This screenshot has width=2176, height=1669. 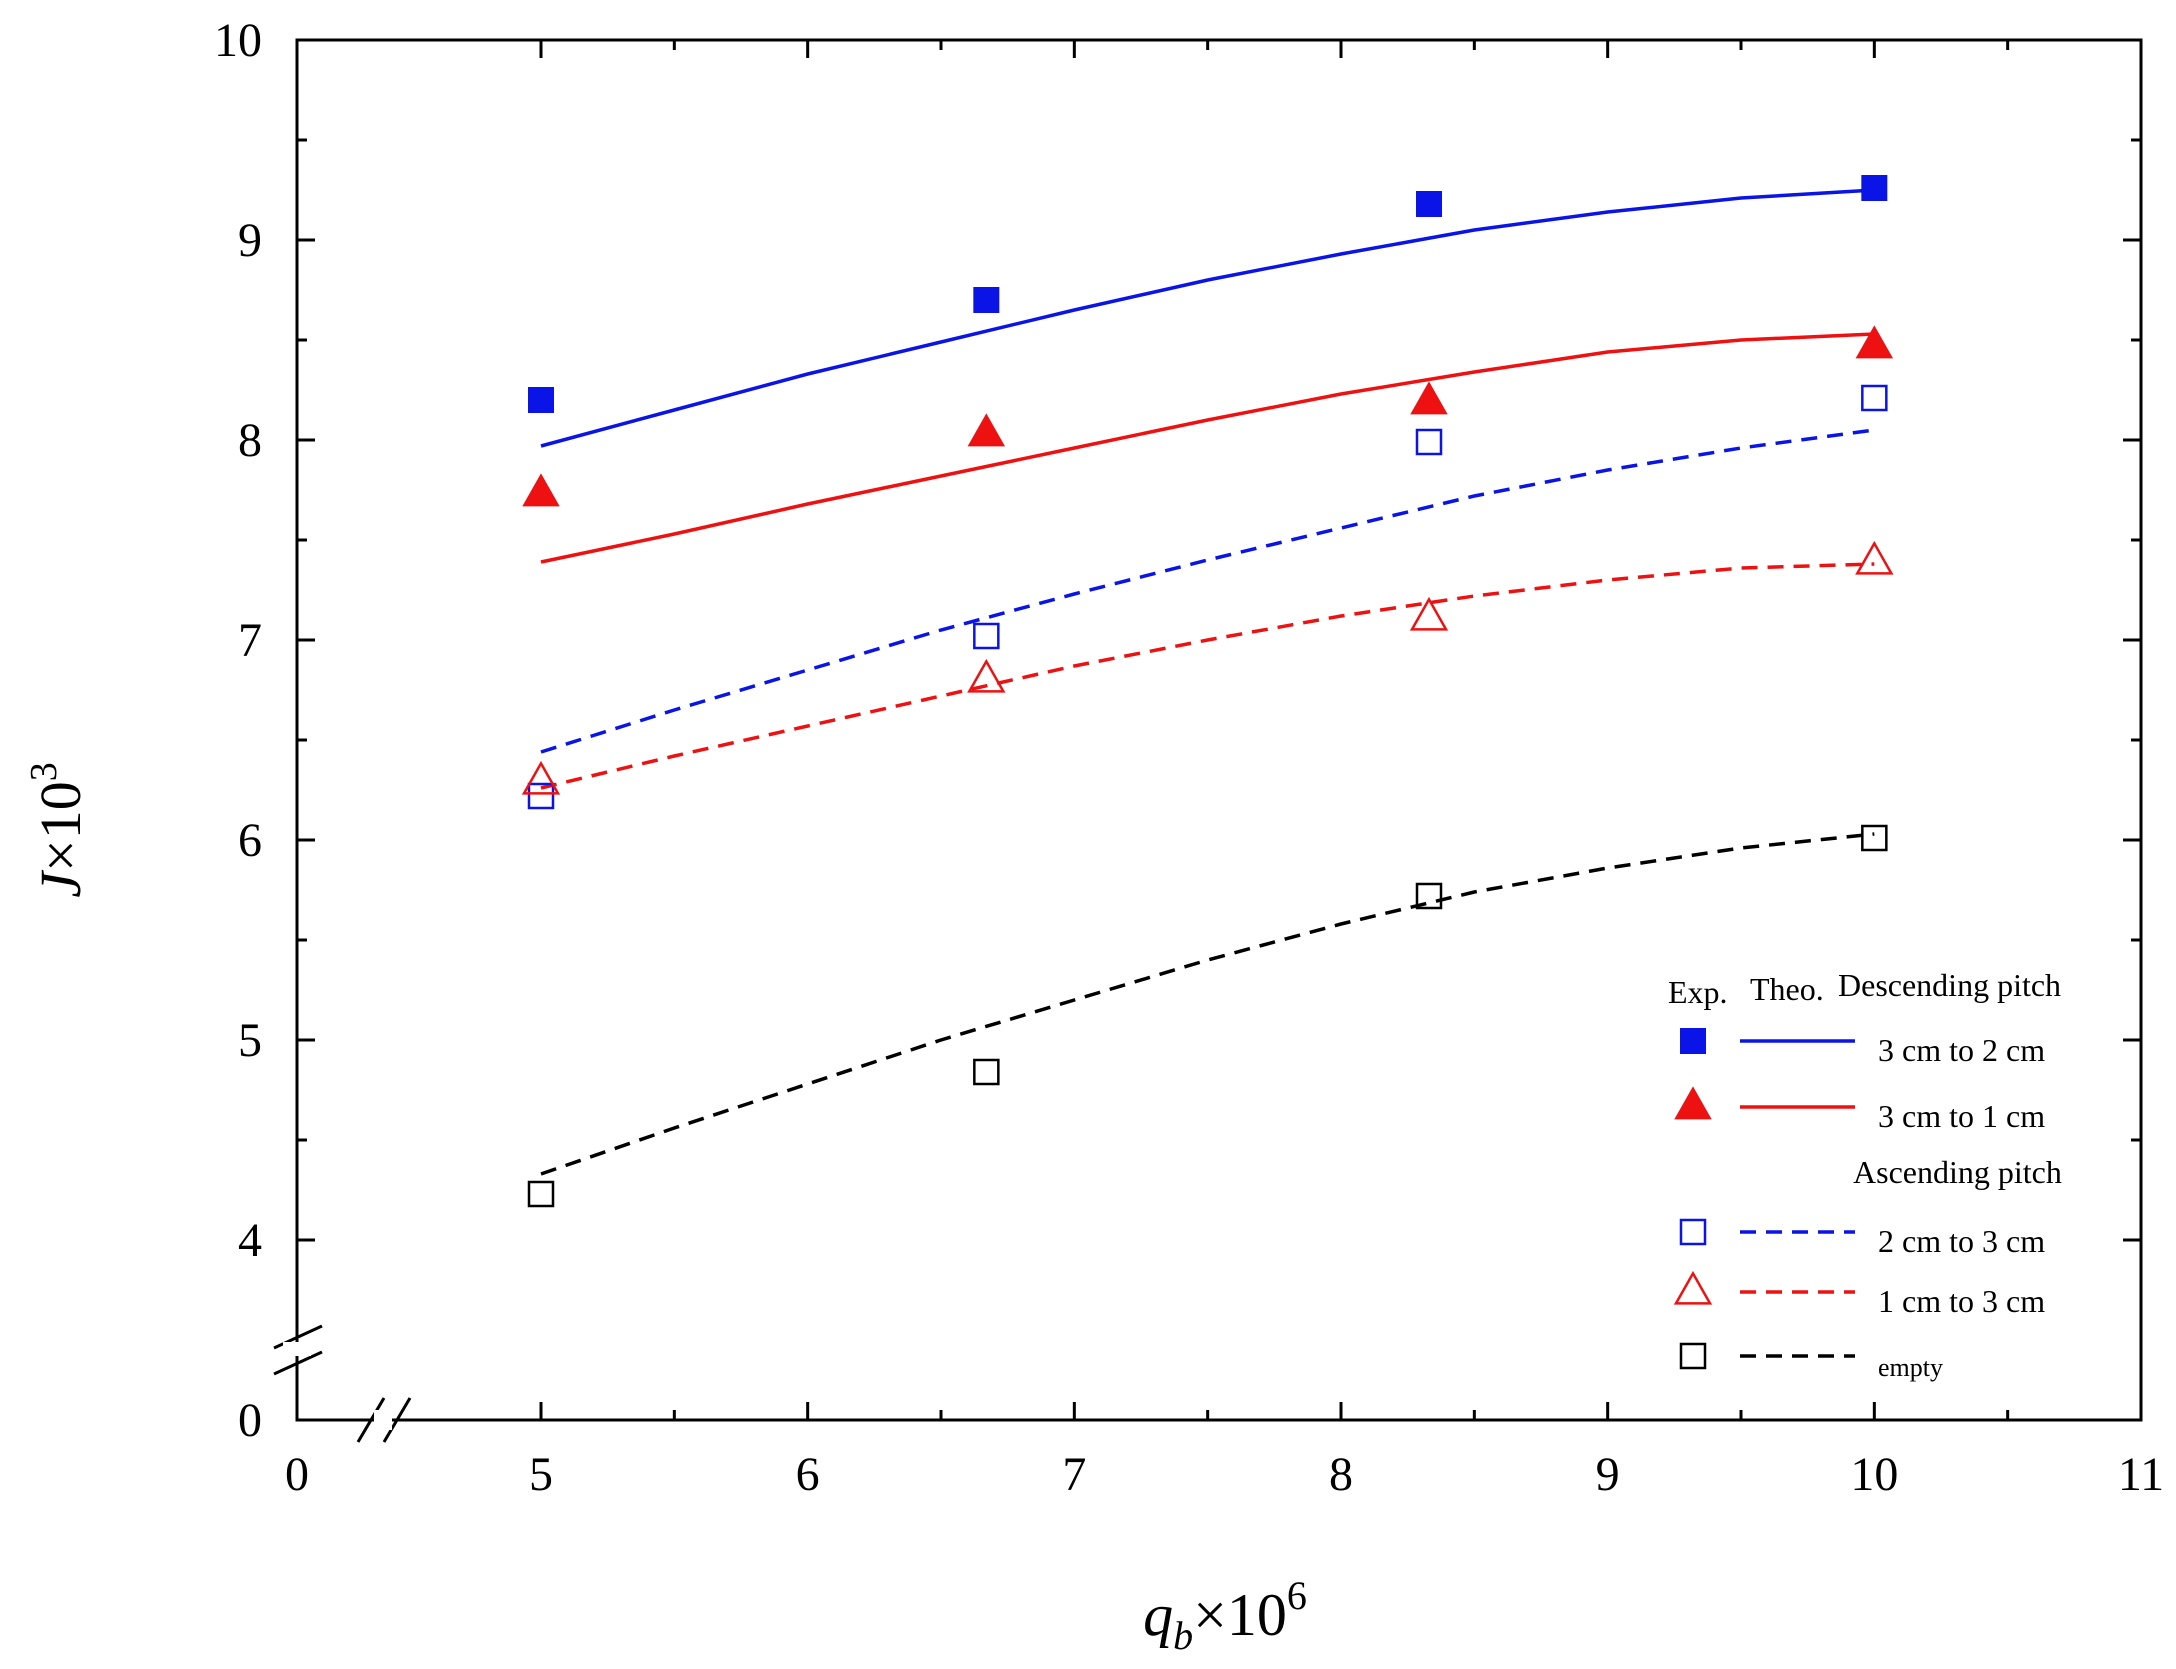 What do you see at coordinates (250, 240) in the screenshot?
I see `y-tick-label: 9` at bounding box center [250, 240].